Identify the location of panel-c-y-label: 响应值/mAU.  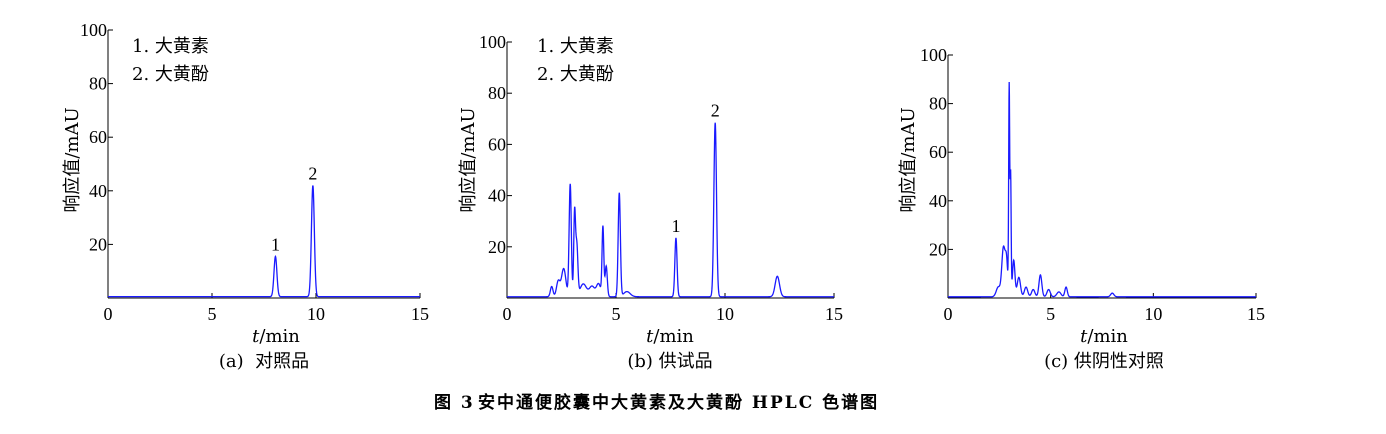
(908, 159).